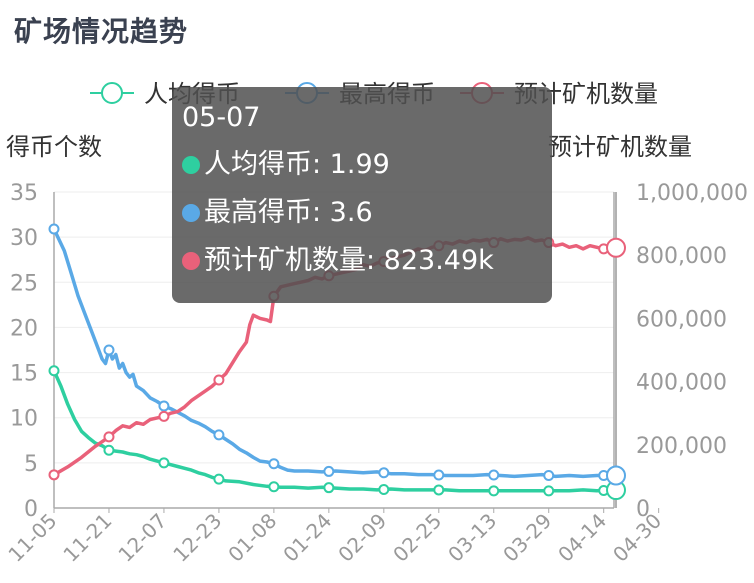 This screenshot has width=754, height=583. What do you see at coordinates (307, 538) in the screenshot?
I see `x-tick-label: 01-24` at bounding box center [307, 538].